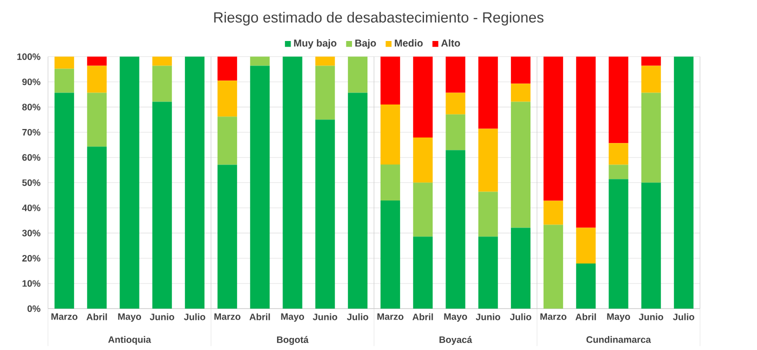 This screenshot has height=350, width=757. I want to click on legend-label: Medio, so click(408, 43).